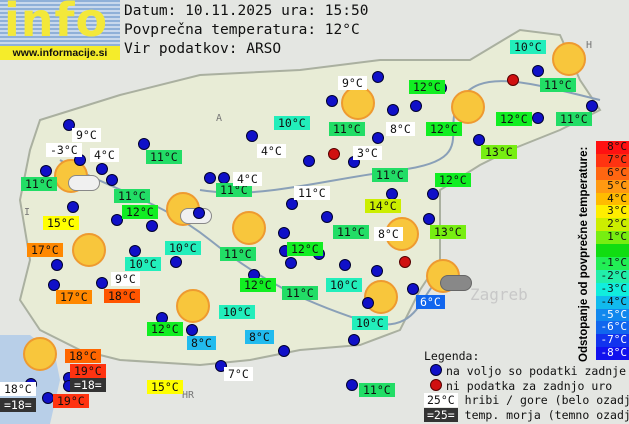 The width and height of the screenshot is (629, 424). I want to click on informacije-logo: info www.informacije.si, so click(60, 30).